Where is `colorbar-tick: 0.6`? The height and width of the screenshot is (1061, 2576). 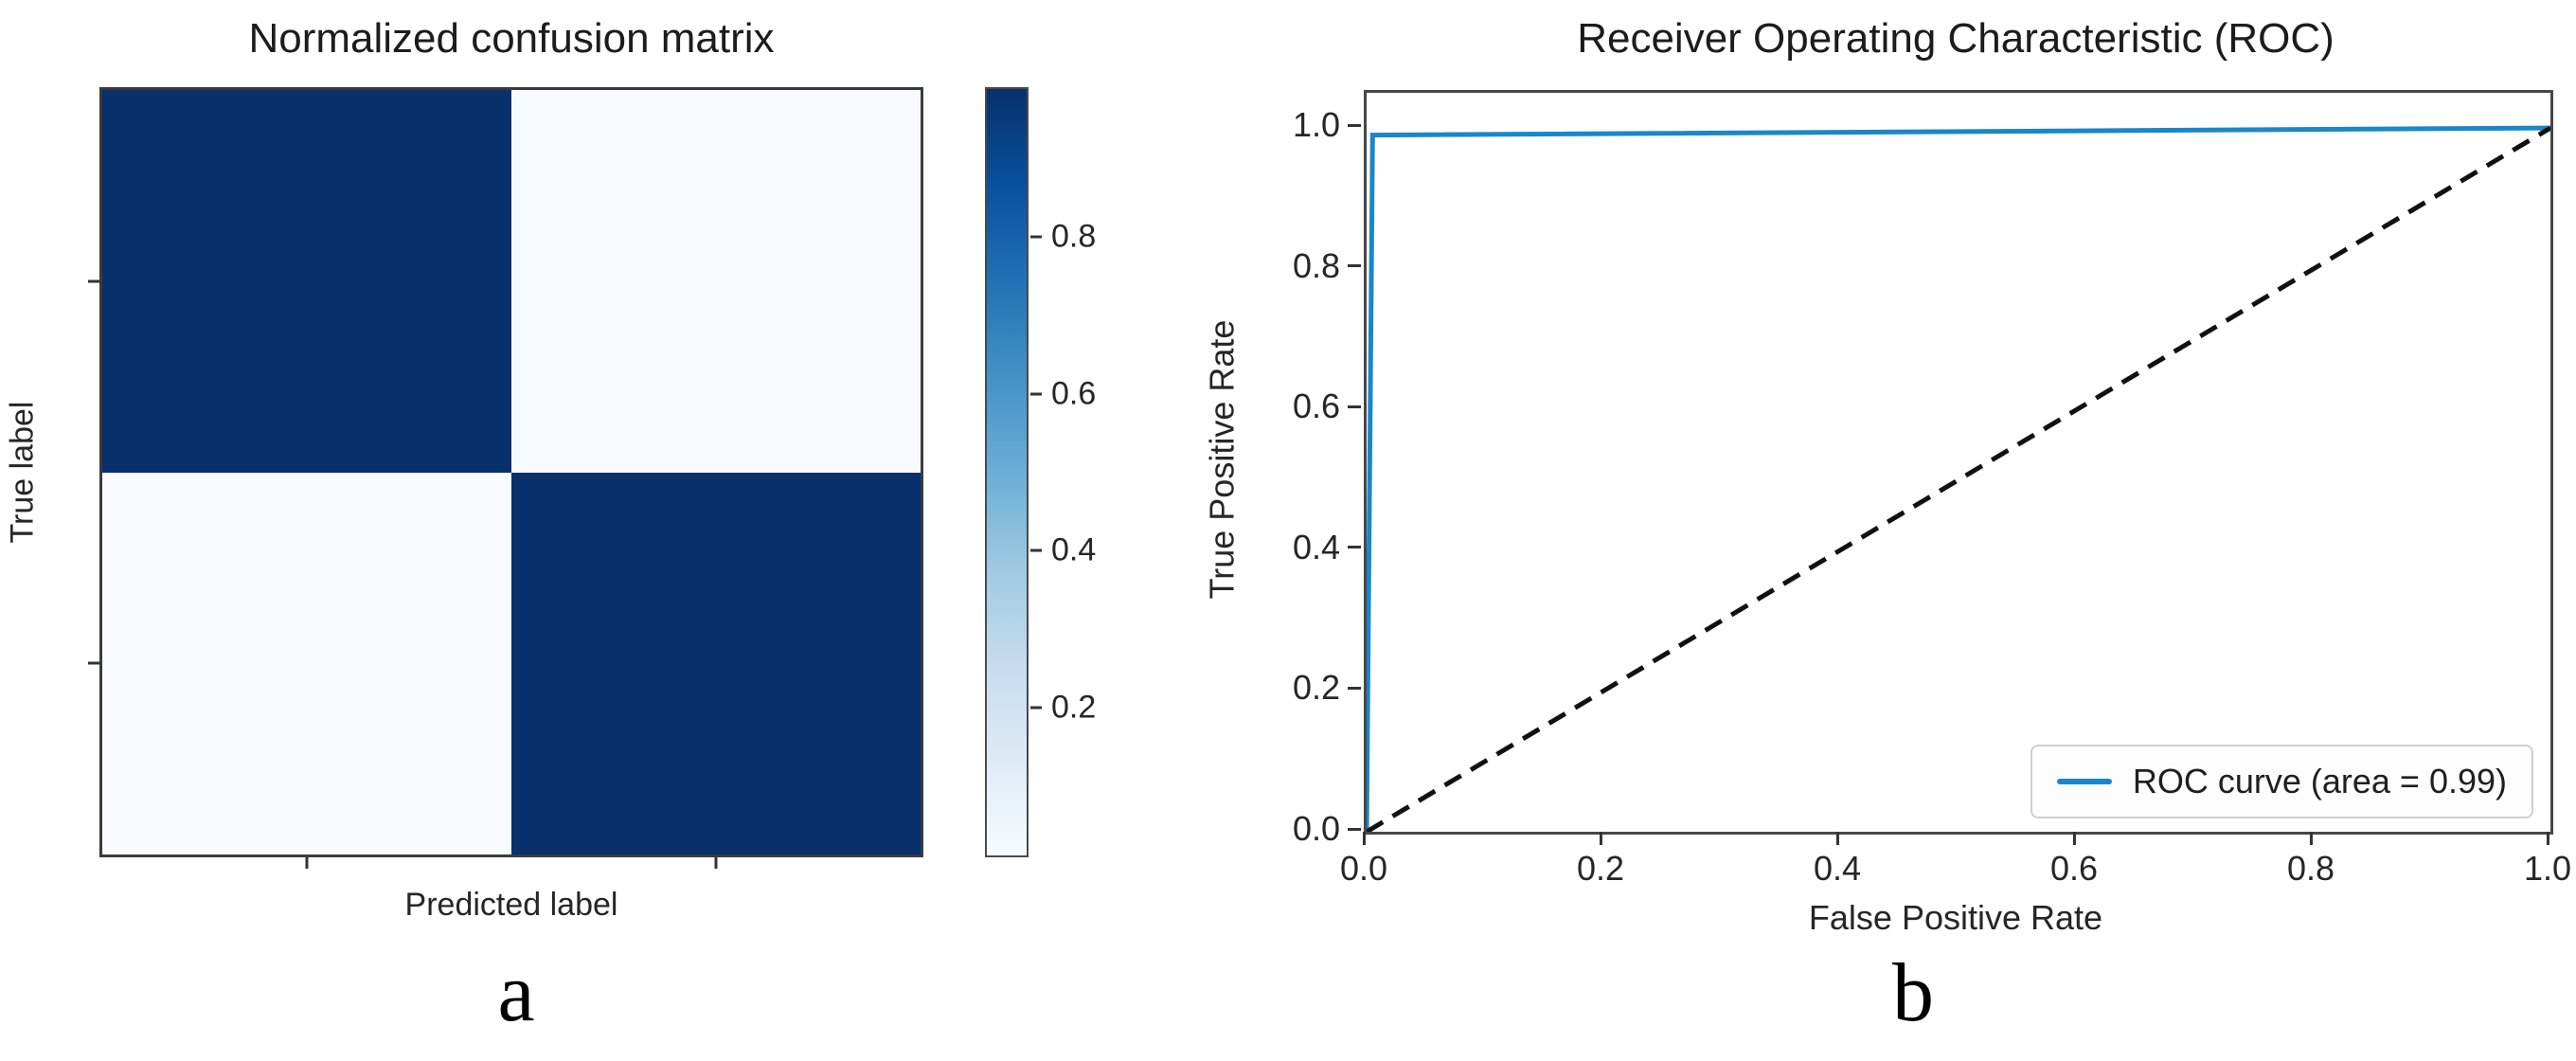 colorbar-tick: 0.6 is located at coordinates (1063, 393).